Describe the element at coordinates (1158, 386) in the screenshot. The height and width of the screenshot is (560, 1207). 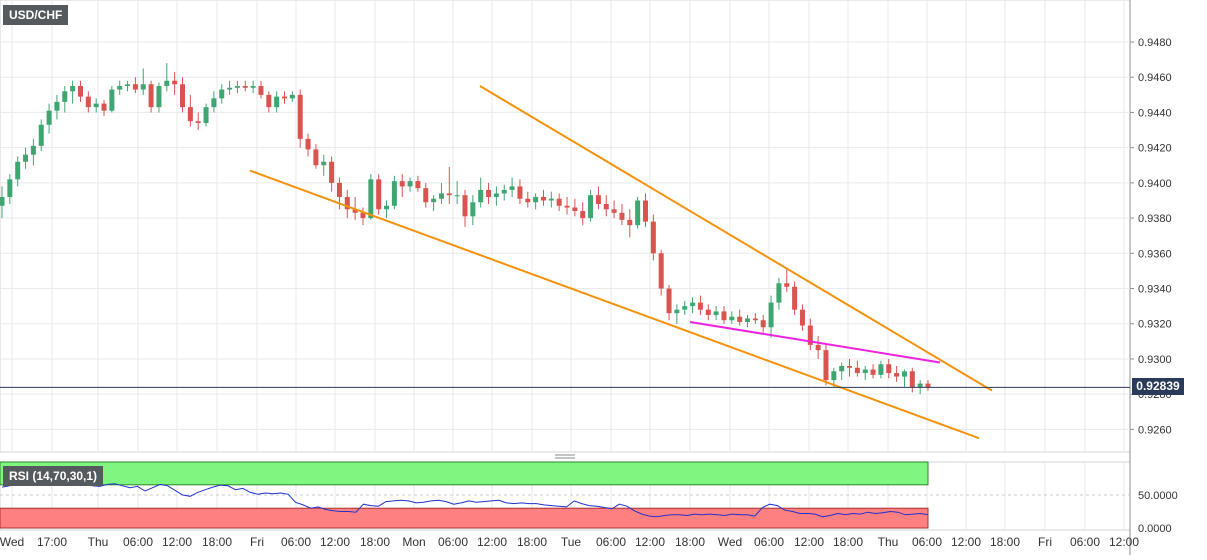
I see `current-price-tag: 0.92839` at that location.